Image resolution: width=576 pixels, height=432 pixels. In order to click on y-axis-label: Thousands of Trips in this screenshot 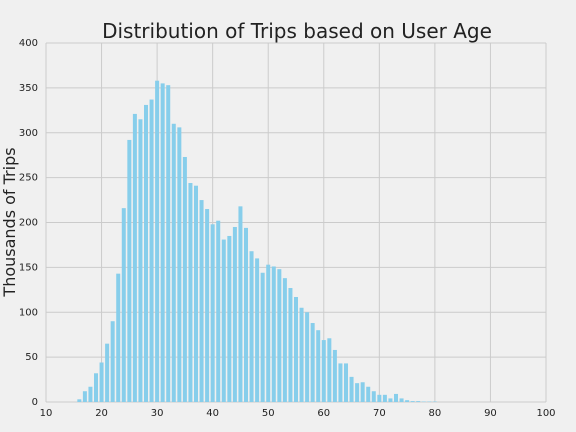, I will do `click(9, 222)`.